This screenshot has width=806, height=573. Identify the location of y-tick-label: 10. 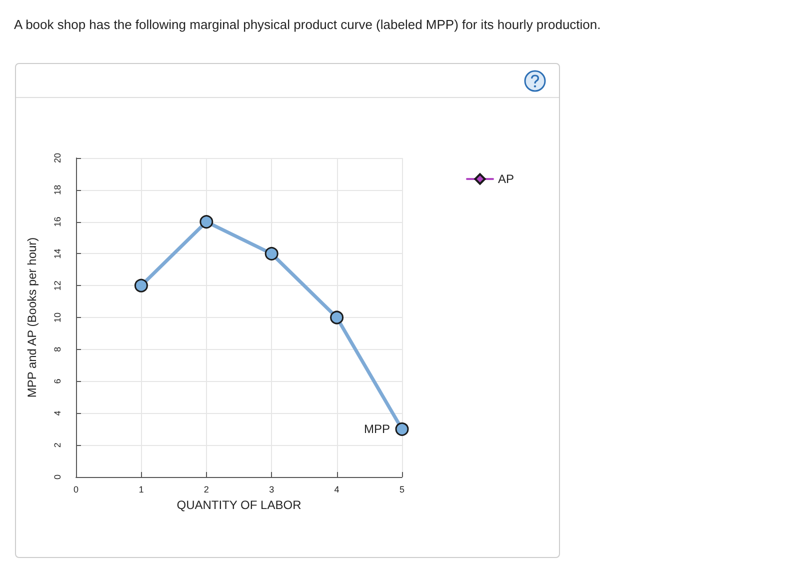
(57, 317).